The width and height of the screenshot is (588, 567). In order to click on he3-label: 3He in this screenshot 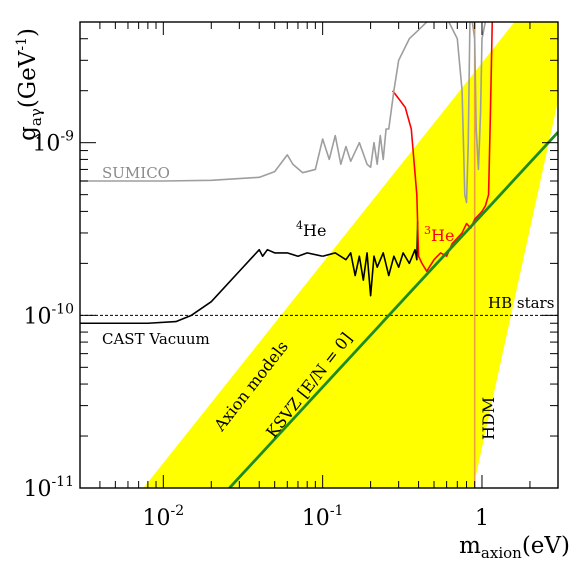, I will do `click(439, 234)`.